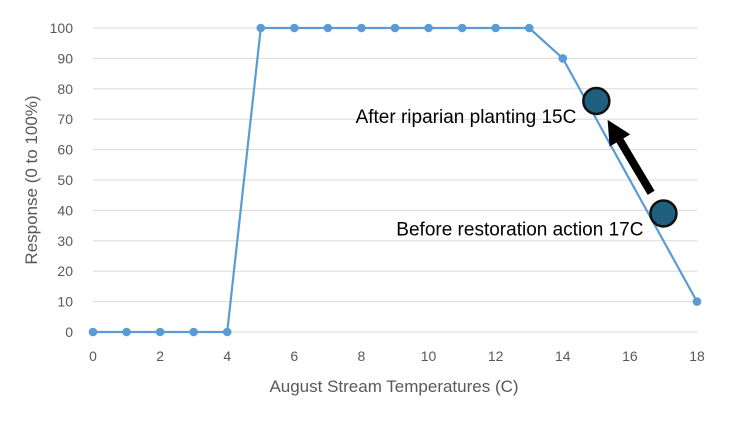  Describe the element at coordinates (65, 89) in the screenshot. I see `y-tick-label-80: 80` at that location.